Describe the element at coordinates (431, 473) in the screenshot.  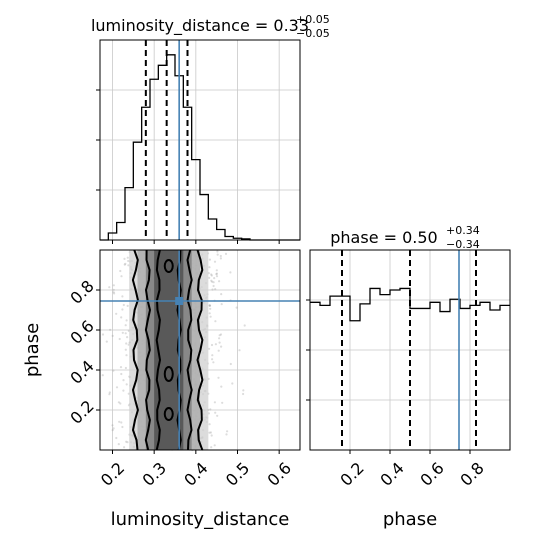
I see `tick-label-x-phase: 0.6` at that location.